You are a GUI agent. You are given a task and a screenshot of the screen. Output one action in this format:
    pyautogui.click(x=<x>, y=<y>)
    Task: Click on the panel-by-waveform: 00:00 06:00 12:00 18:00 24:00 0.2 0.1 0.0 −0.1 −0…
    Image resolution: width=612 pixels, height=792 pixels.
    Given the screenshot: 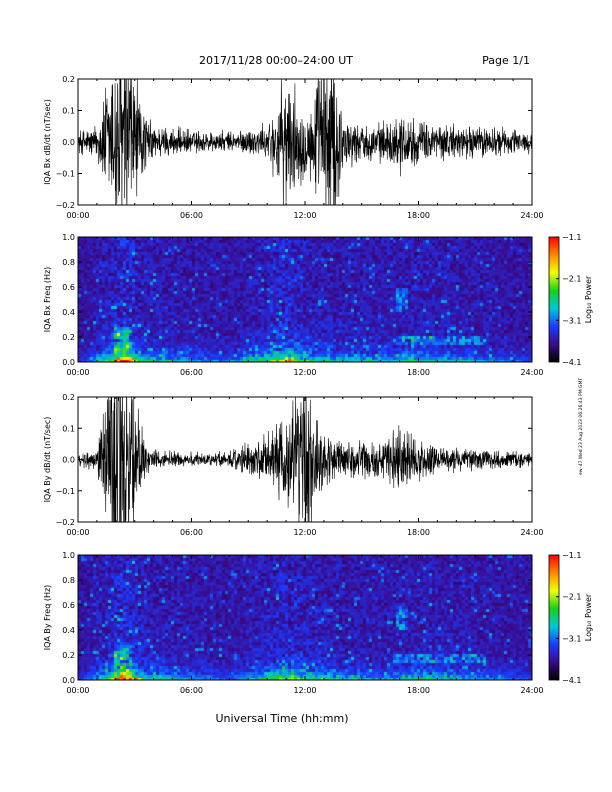 What is the action you would take?
    pyautogui.click(x=293, y=465)
    